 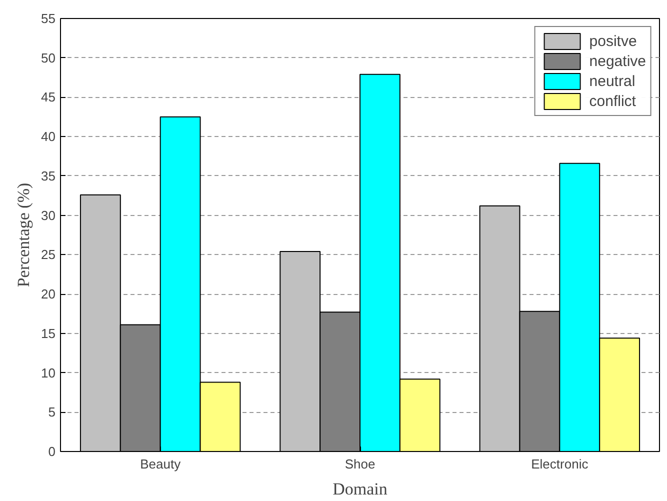 I want to click on y-tick-label: 15, so click(x=48, y=333).